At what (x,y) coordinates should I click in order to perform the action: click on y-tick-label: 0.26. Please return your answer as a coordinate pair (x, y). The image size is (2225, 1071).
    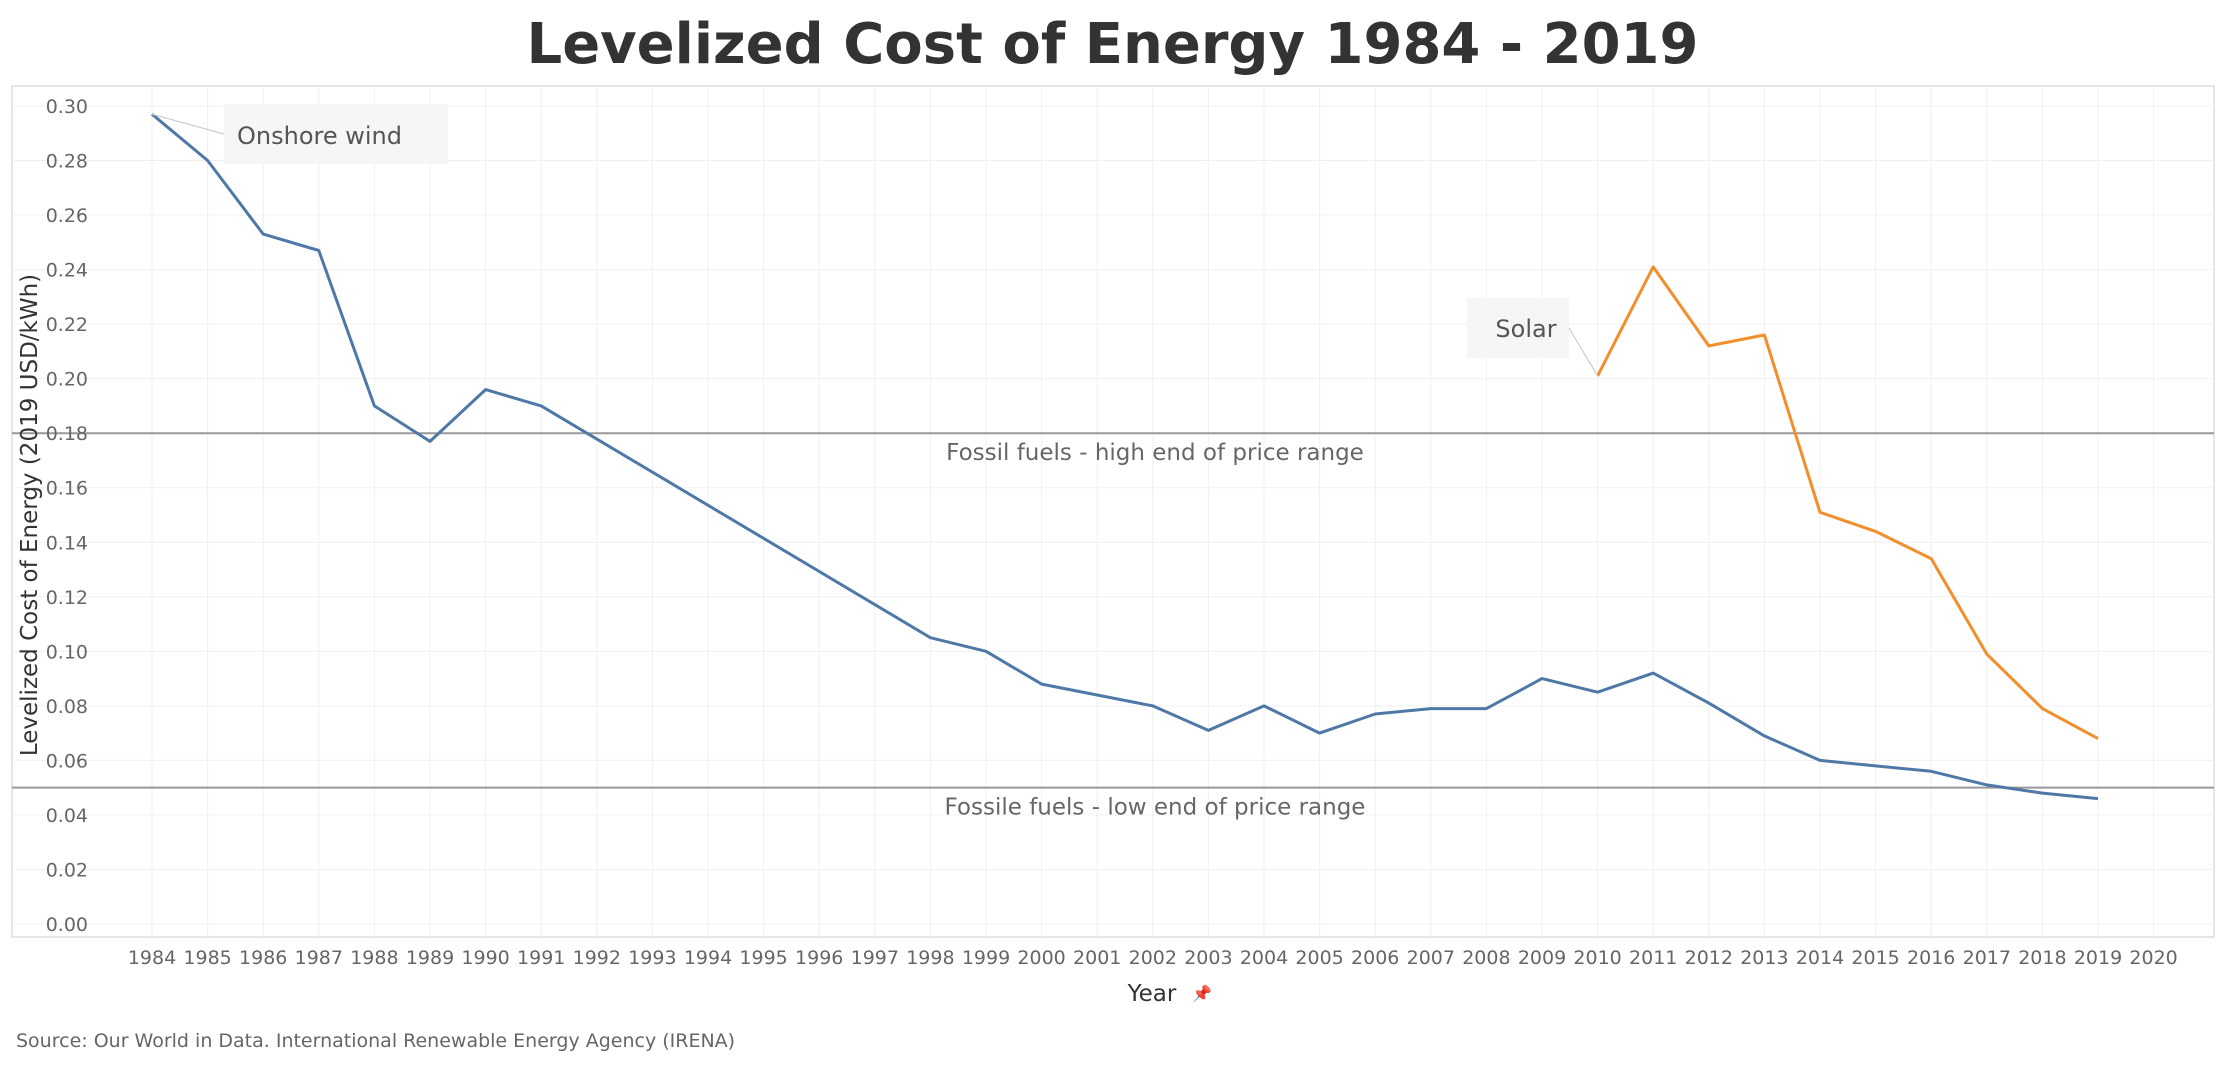
    Looking at the image, I should click on (67, 216).